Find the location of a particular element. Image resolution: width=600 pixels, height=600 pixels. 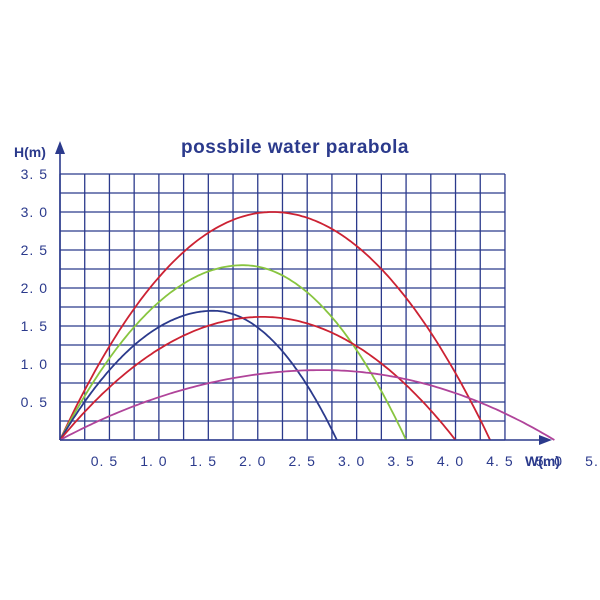

x-tick-label: 2. 0 is located at coordinates (252, 461).